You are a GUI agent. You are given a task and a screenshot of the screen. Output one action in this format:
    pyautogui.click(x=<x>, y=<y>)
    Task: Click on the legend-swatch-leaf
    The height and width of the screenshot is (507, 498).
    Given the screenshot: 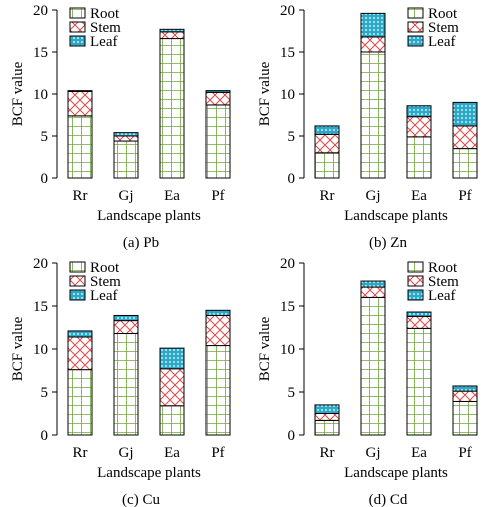 What is the action you would take?
    pyautogui.click(x=415, y=41)
    